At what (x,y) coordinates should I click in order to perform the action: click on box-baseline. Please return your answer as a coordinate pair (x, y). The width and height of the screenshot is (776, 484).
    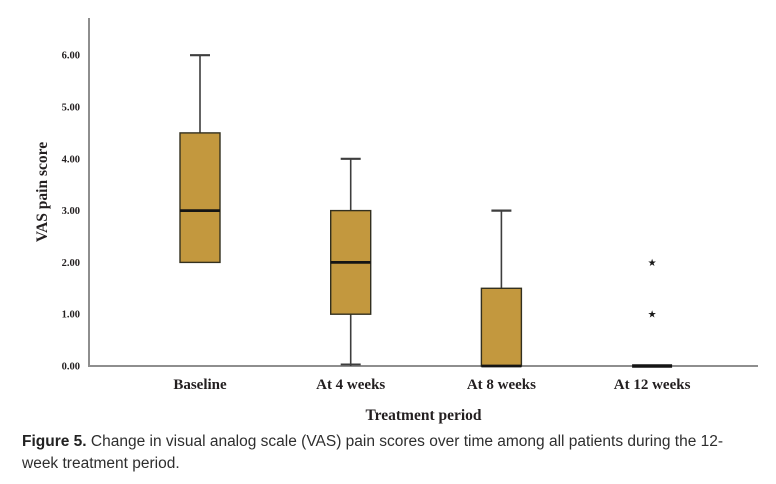
    Looking at the image, I should click on (200, 198).